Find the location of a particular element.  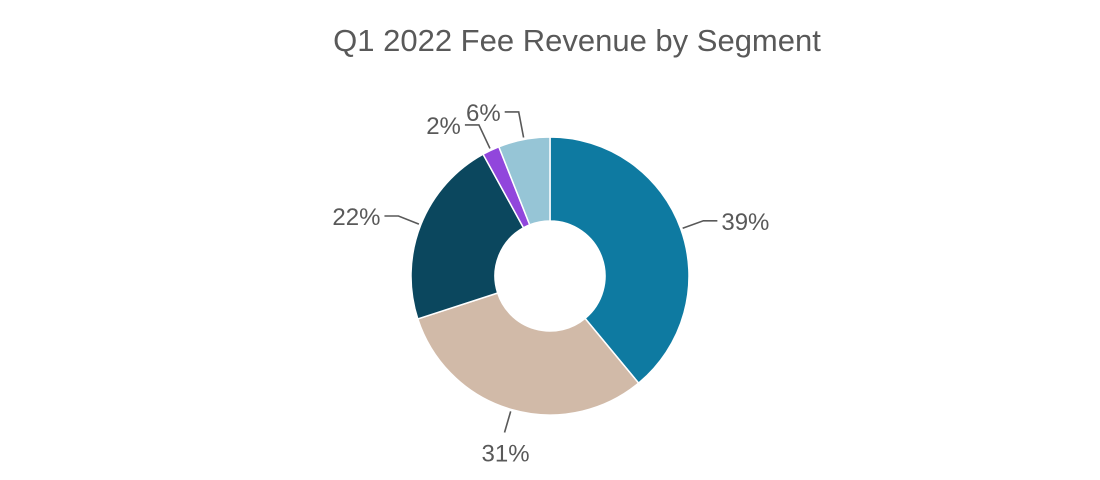

slice-label-3: 22% is located at coordinates (356, 217).